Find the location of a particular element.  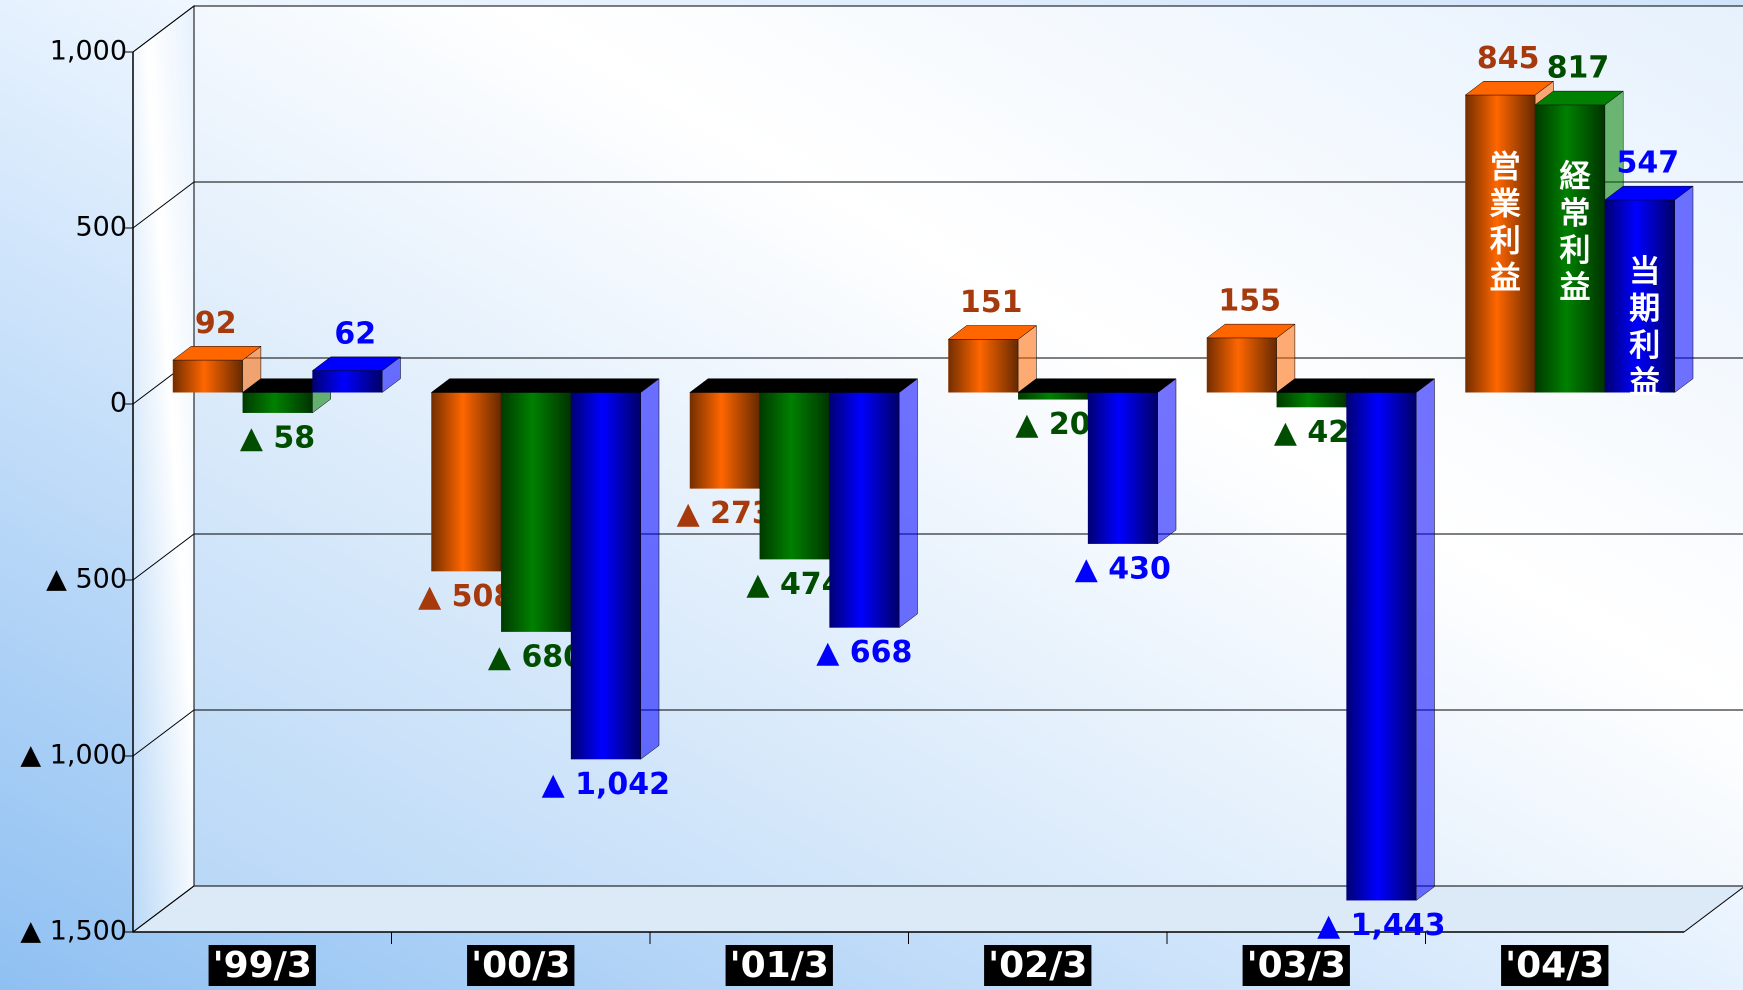

value-label: ▲ 42 is located at coordinates (1311, 432).